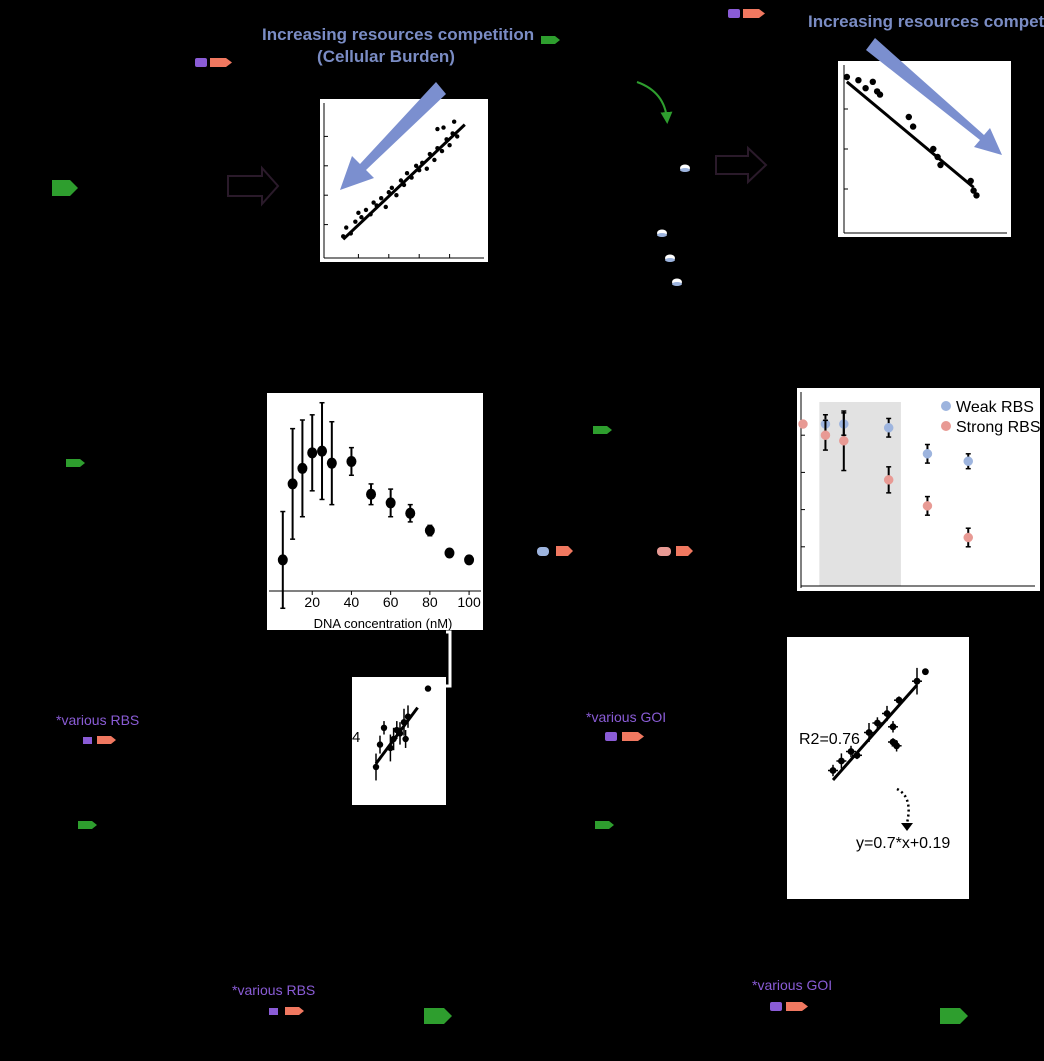  What do you see at coordinates (383, 623) in the screenshot?
I see `x-axis-label: DNA concentration (nM)` at bounding box center [383, 623].